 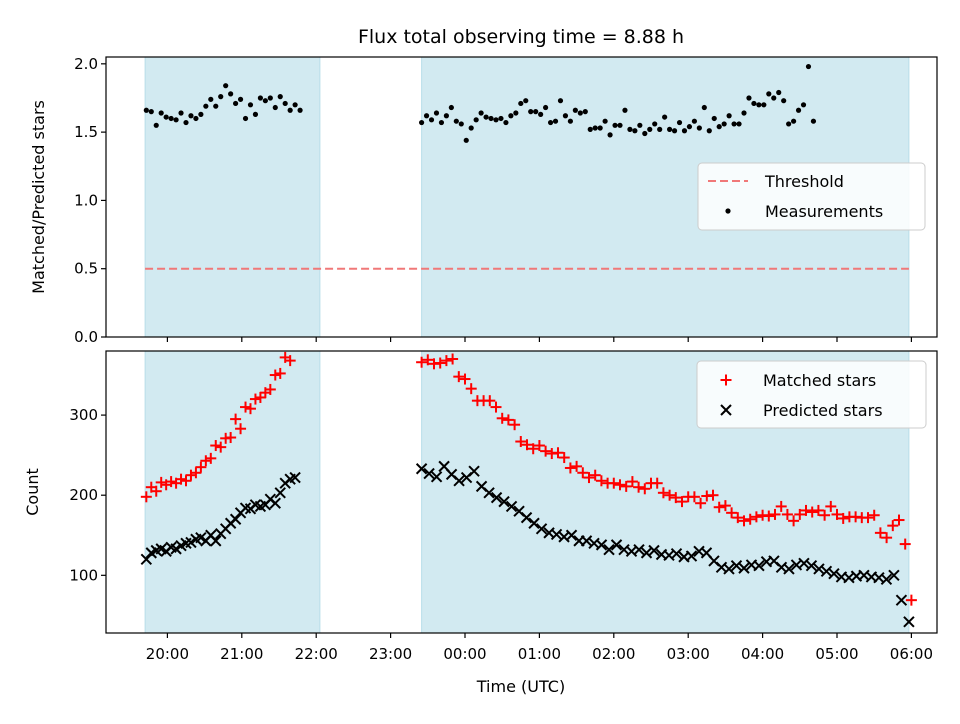 I want to click on x-tick-label: 02:00, so click(x=613, y=654).